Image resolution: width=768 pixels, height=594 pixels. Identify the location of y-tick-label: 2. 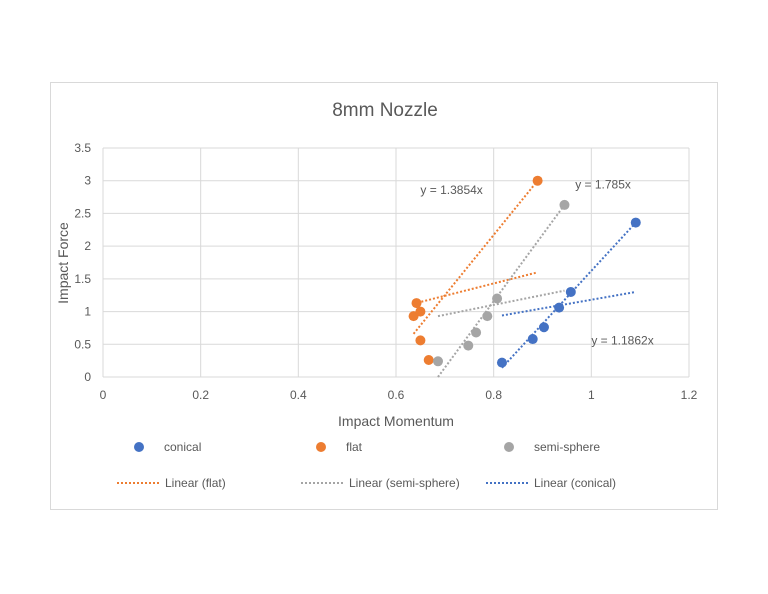
(87, 246).